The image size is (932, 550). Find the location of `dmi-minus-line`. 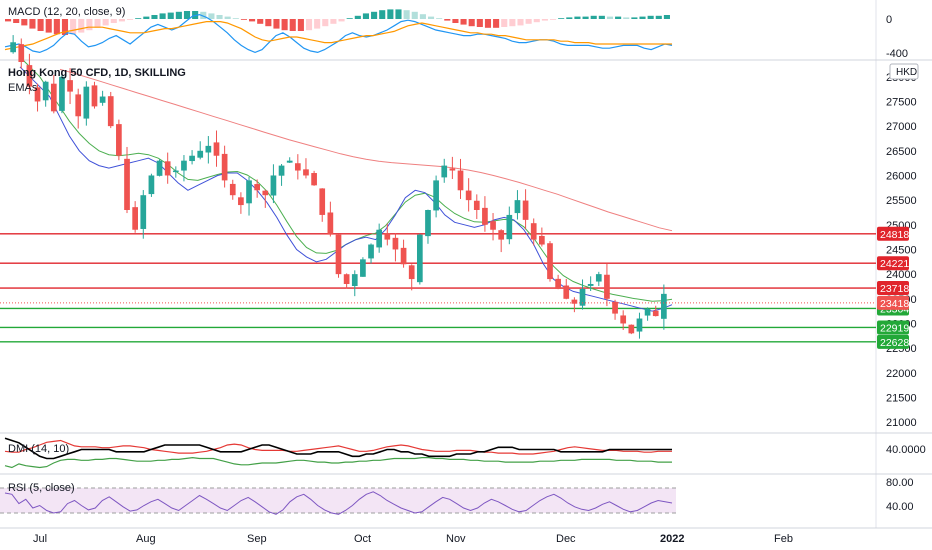

dmi-minus-line is located at coordinates (338, 447).